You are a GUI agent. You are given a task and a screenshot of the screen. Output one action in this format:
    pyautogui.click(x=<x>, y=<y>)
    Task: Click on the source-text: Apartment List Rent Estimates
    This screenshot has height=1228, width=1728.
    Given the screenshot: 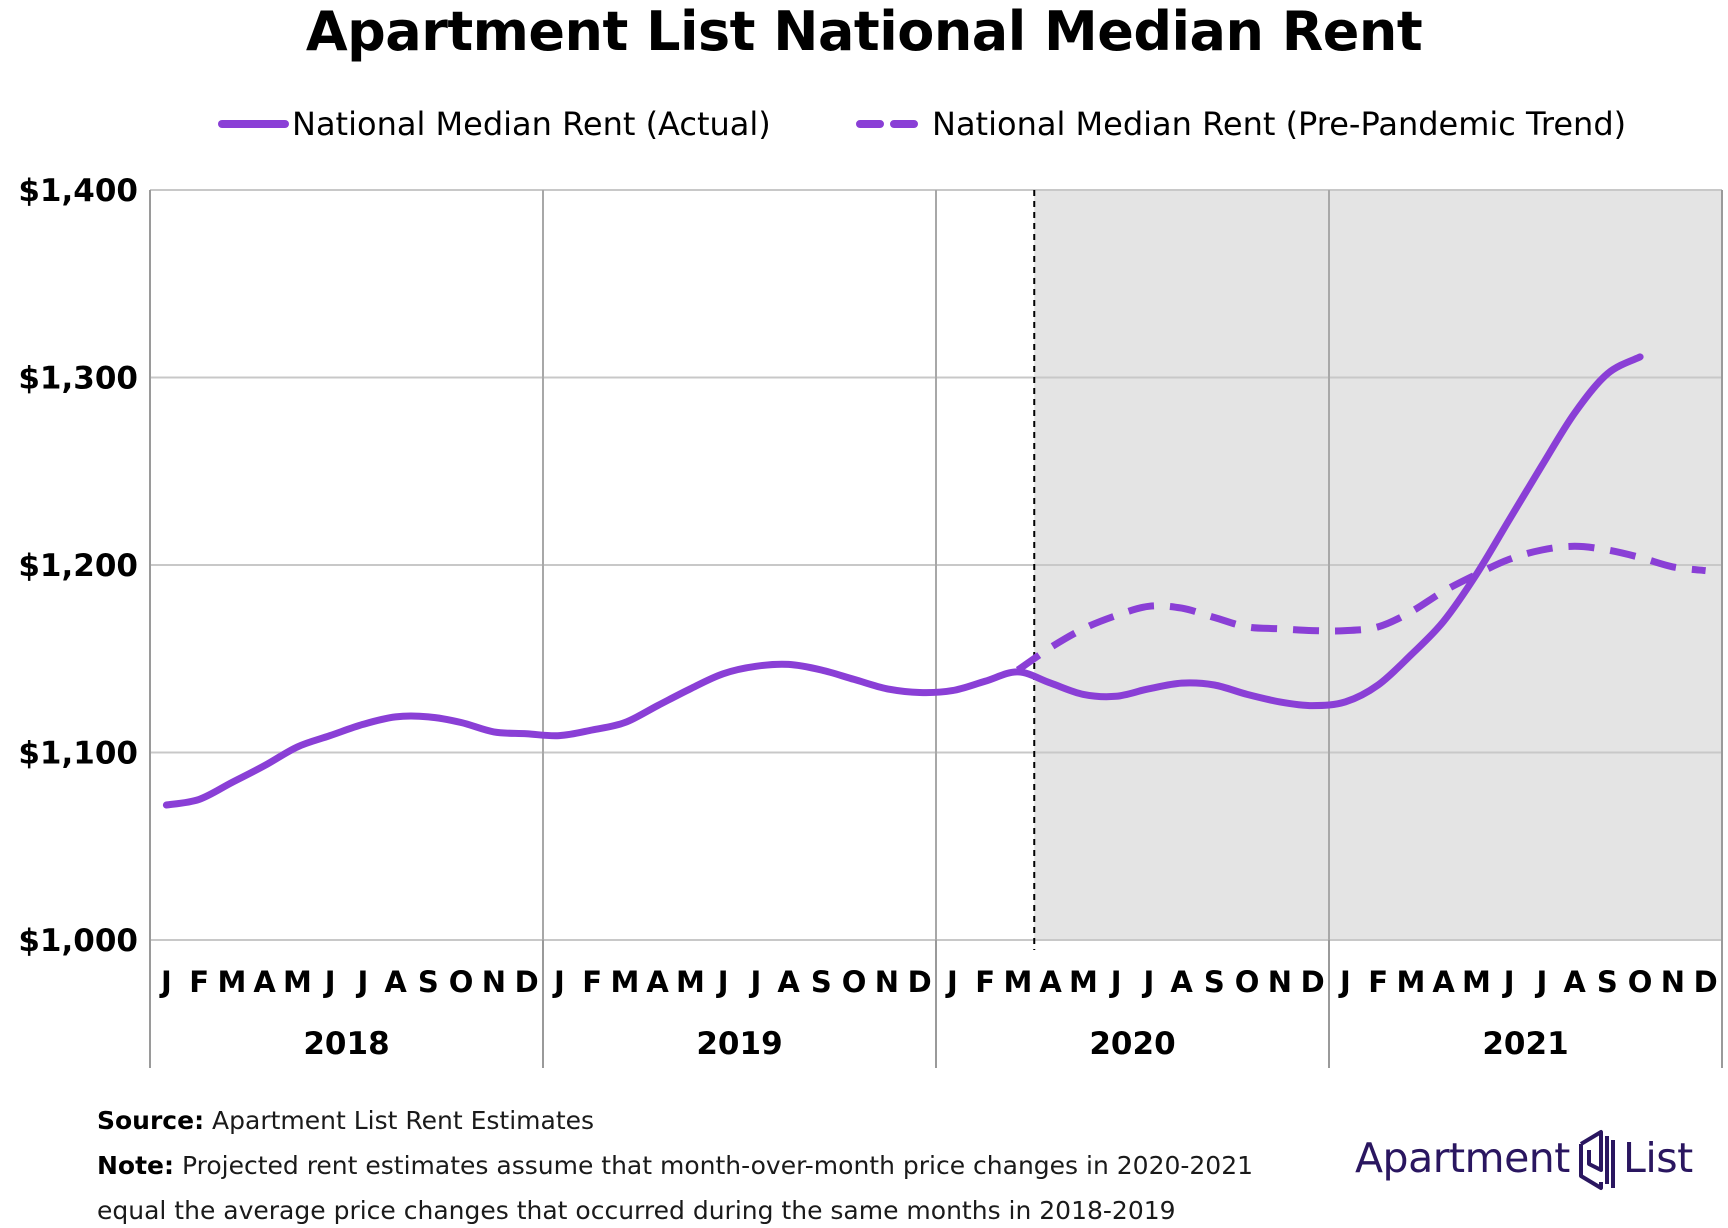 What is the action you would take?
    pyautogui.click(x=403, y=1120)
    